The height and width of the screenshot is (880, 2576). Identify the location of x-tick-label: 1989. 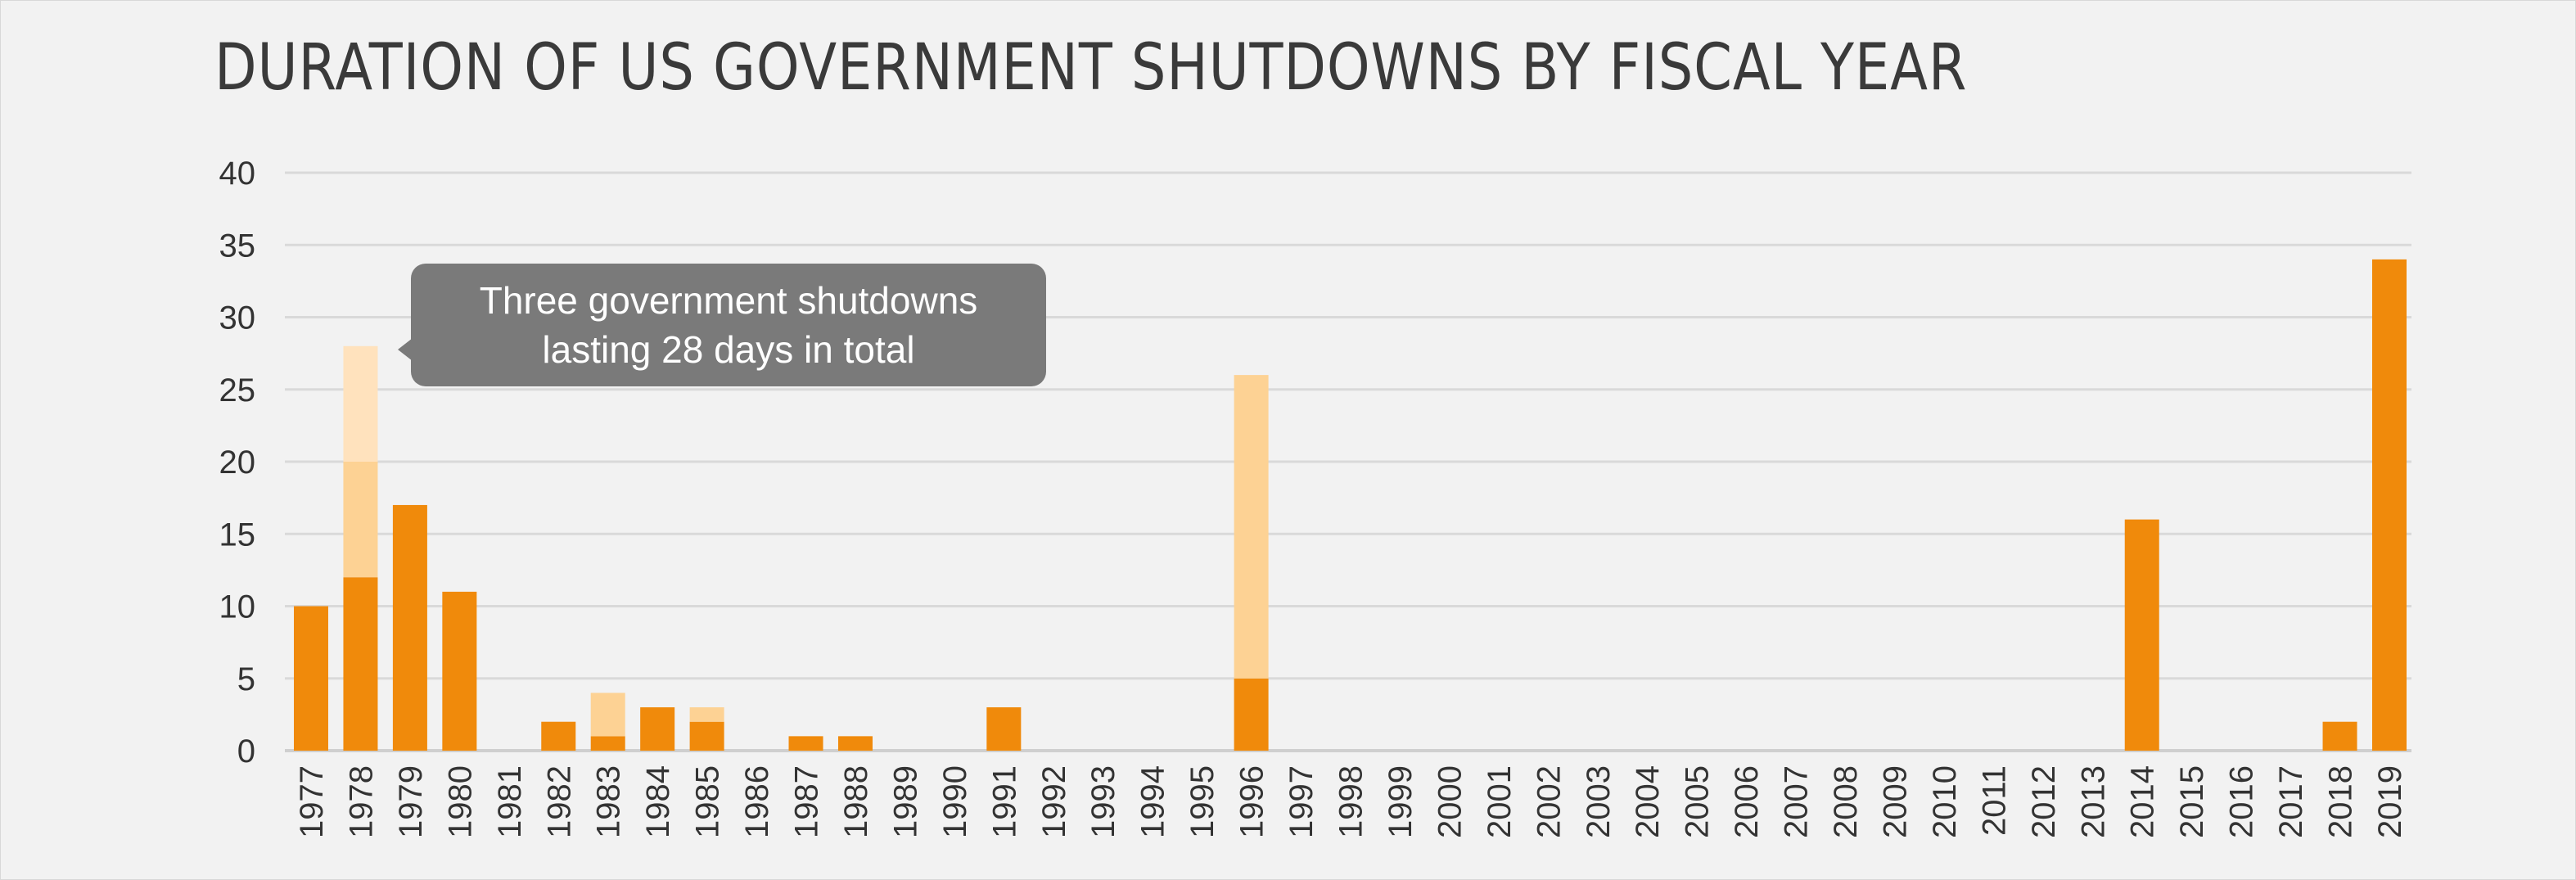
(905, 802).